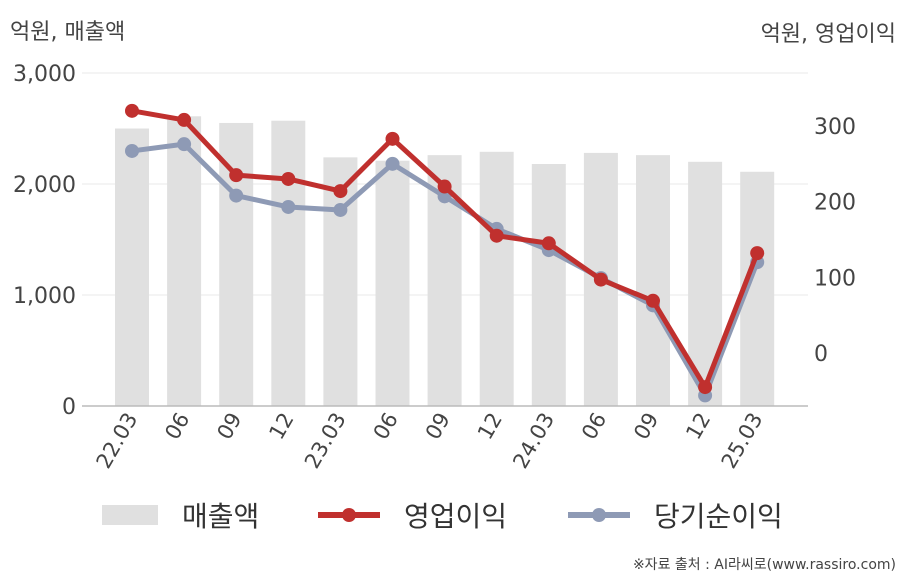 The height and width of the screenshot is (580, 908). I want to click on legend-item-net-income: 당기순이익, so click(675, 515).